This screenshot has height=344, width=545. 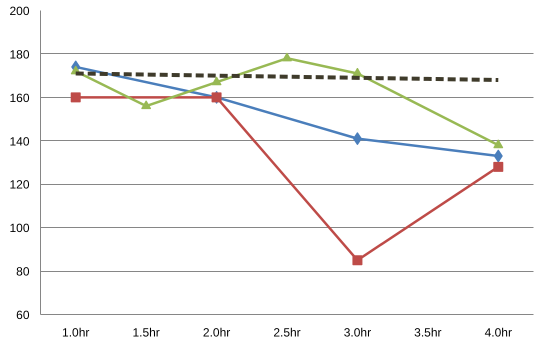 I want to click on y-tick-label: 140, so click(x=19, y=141).